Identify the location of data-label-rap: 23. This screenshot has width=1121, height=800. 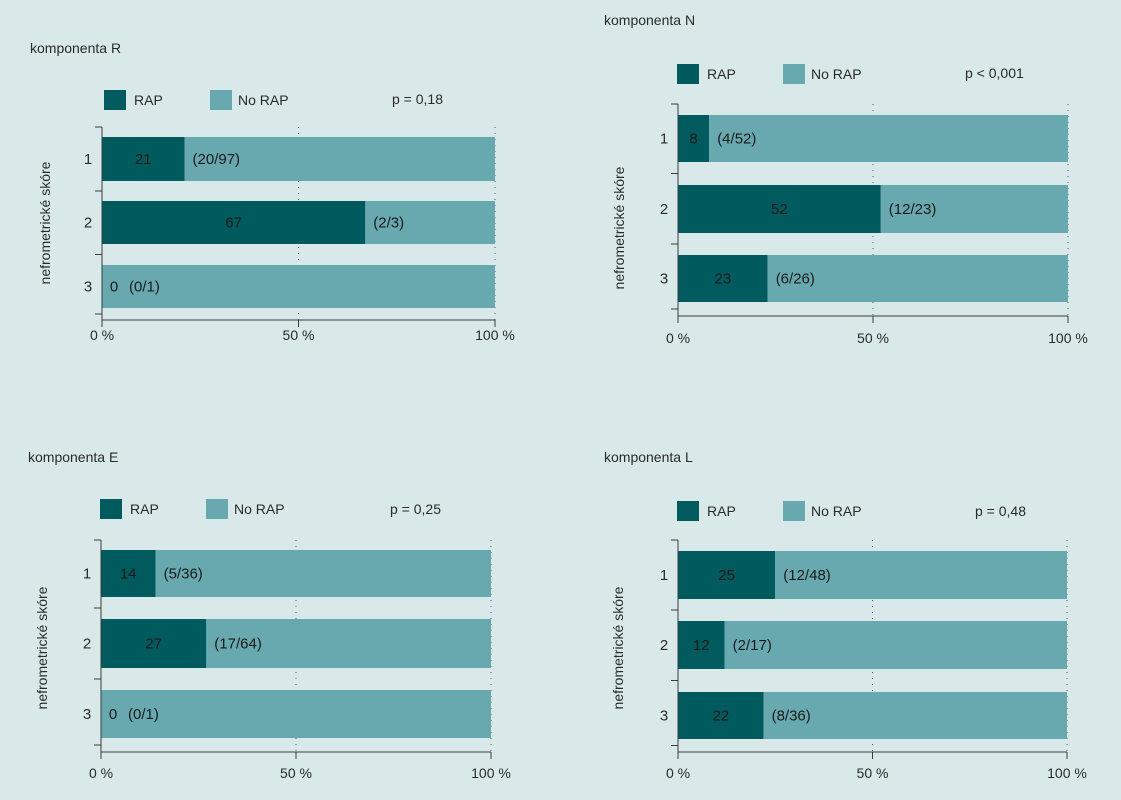
(723, 279).